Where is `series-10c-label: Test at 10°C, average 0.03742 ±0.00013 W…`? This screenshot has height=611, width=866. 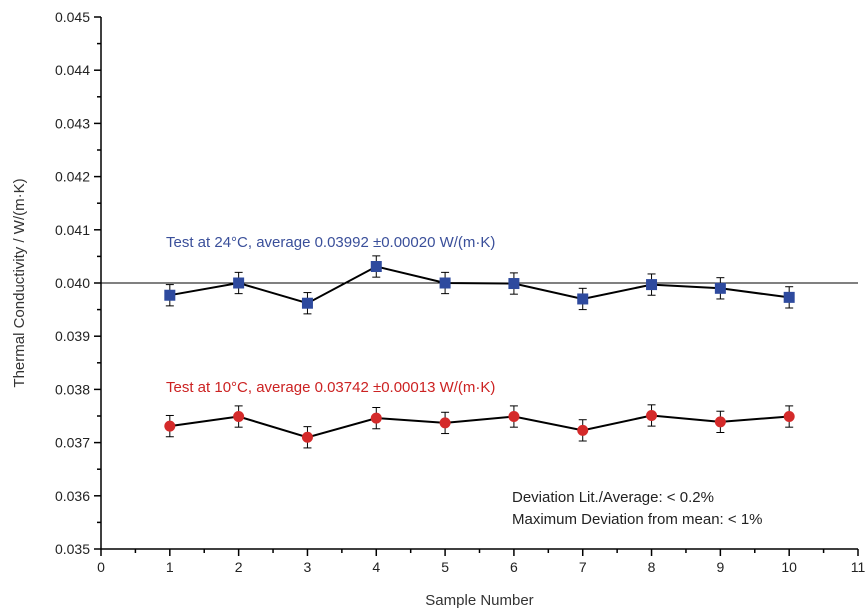 series-10c-label: Test at 10°C, average 0.03742 ±0.00013 W… is located at coordinates (330, 387).